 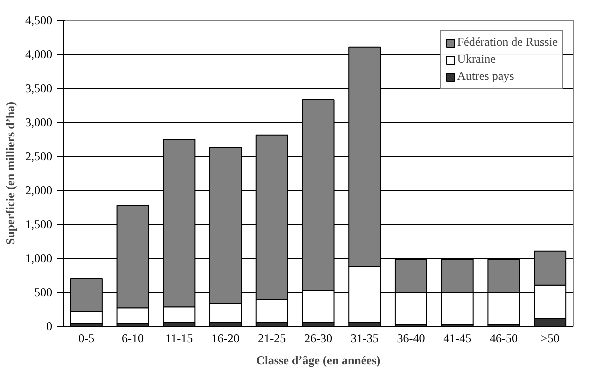 What do you see at coordinates (49, 327) in the screenshot?
I see `y-tick-label: 0` at bounding box center [49, 327].